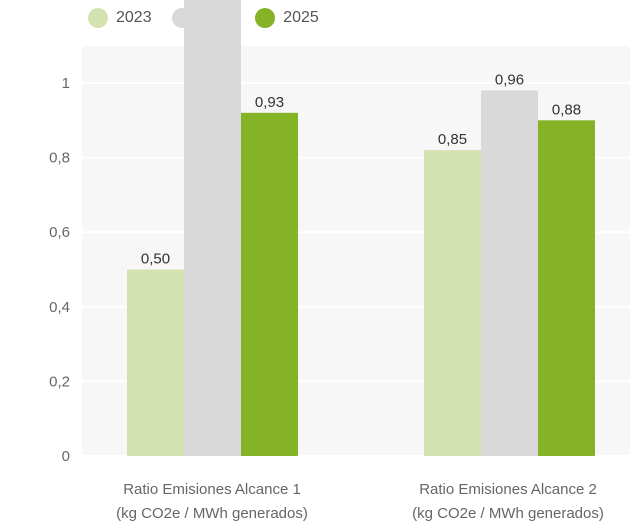  I want to click on bar-2025-cat1, so click(269, 284).